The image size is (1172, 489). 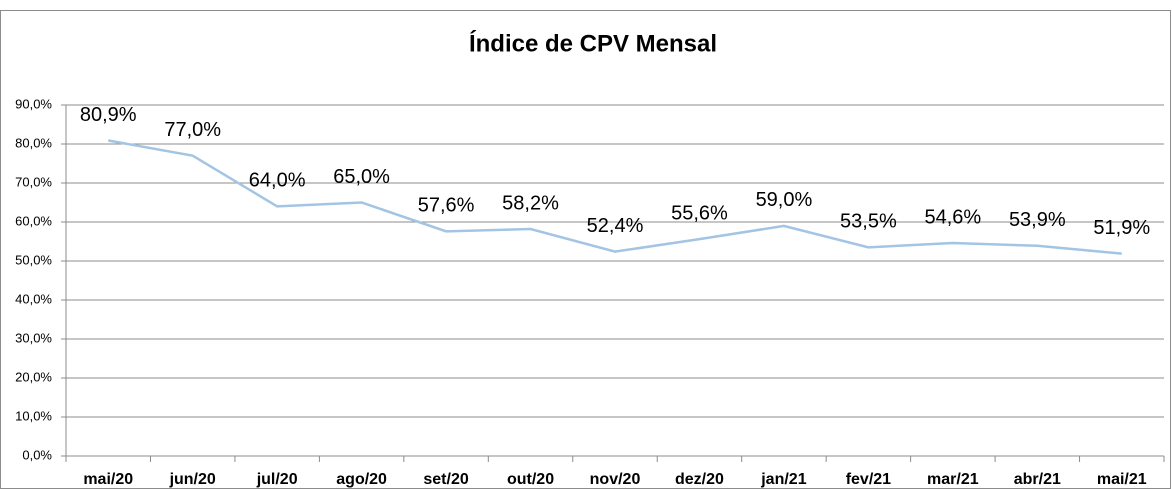 I want to click on x-tick-label: jan/21, so click(x=783, y=479).